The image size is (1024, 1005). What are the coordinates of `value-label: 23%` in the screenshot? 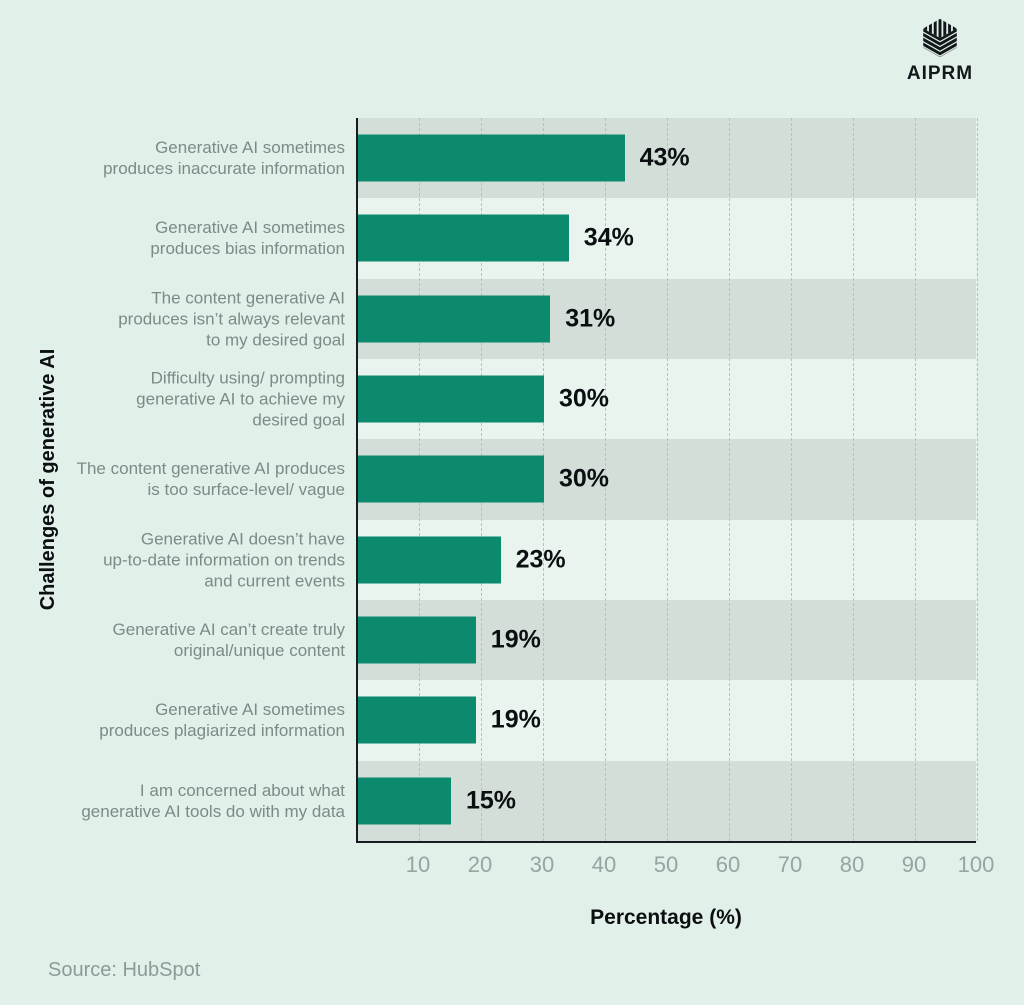 It's located at (540, 559).